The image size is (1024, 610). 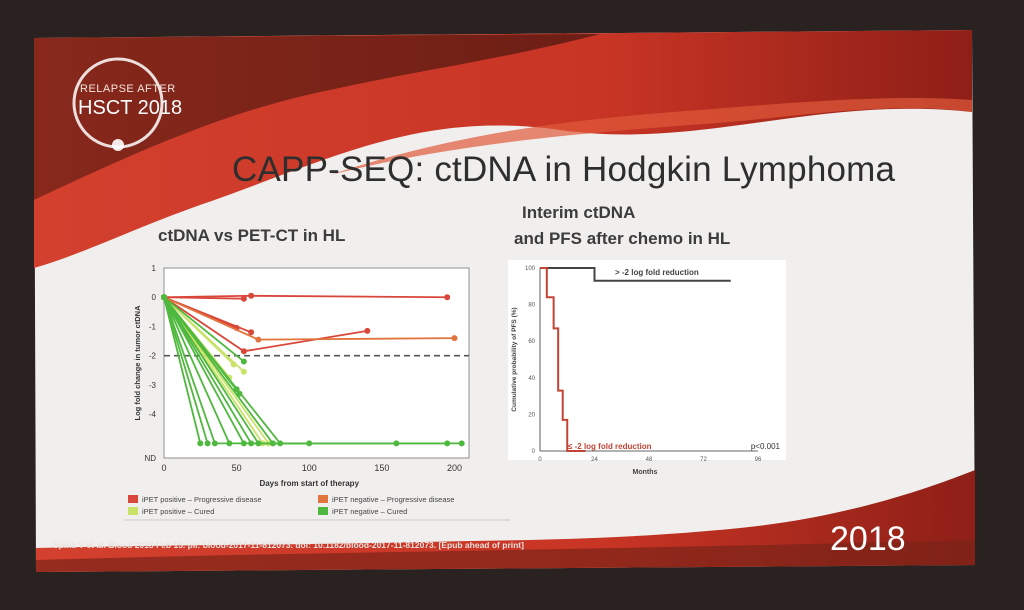 I want to click on slide-year: 2018, so click(x=868, y=539).